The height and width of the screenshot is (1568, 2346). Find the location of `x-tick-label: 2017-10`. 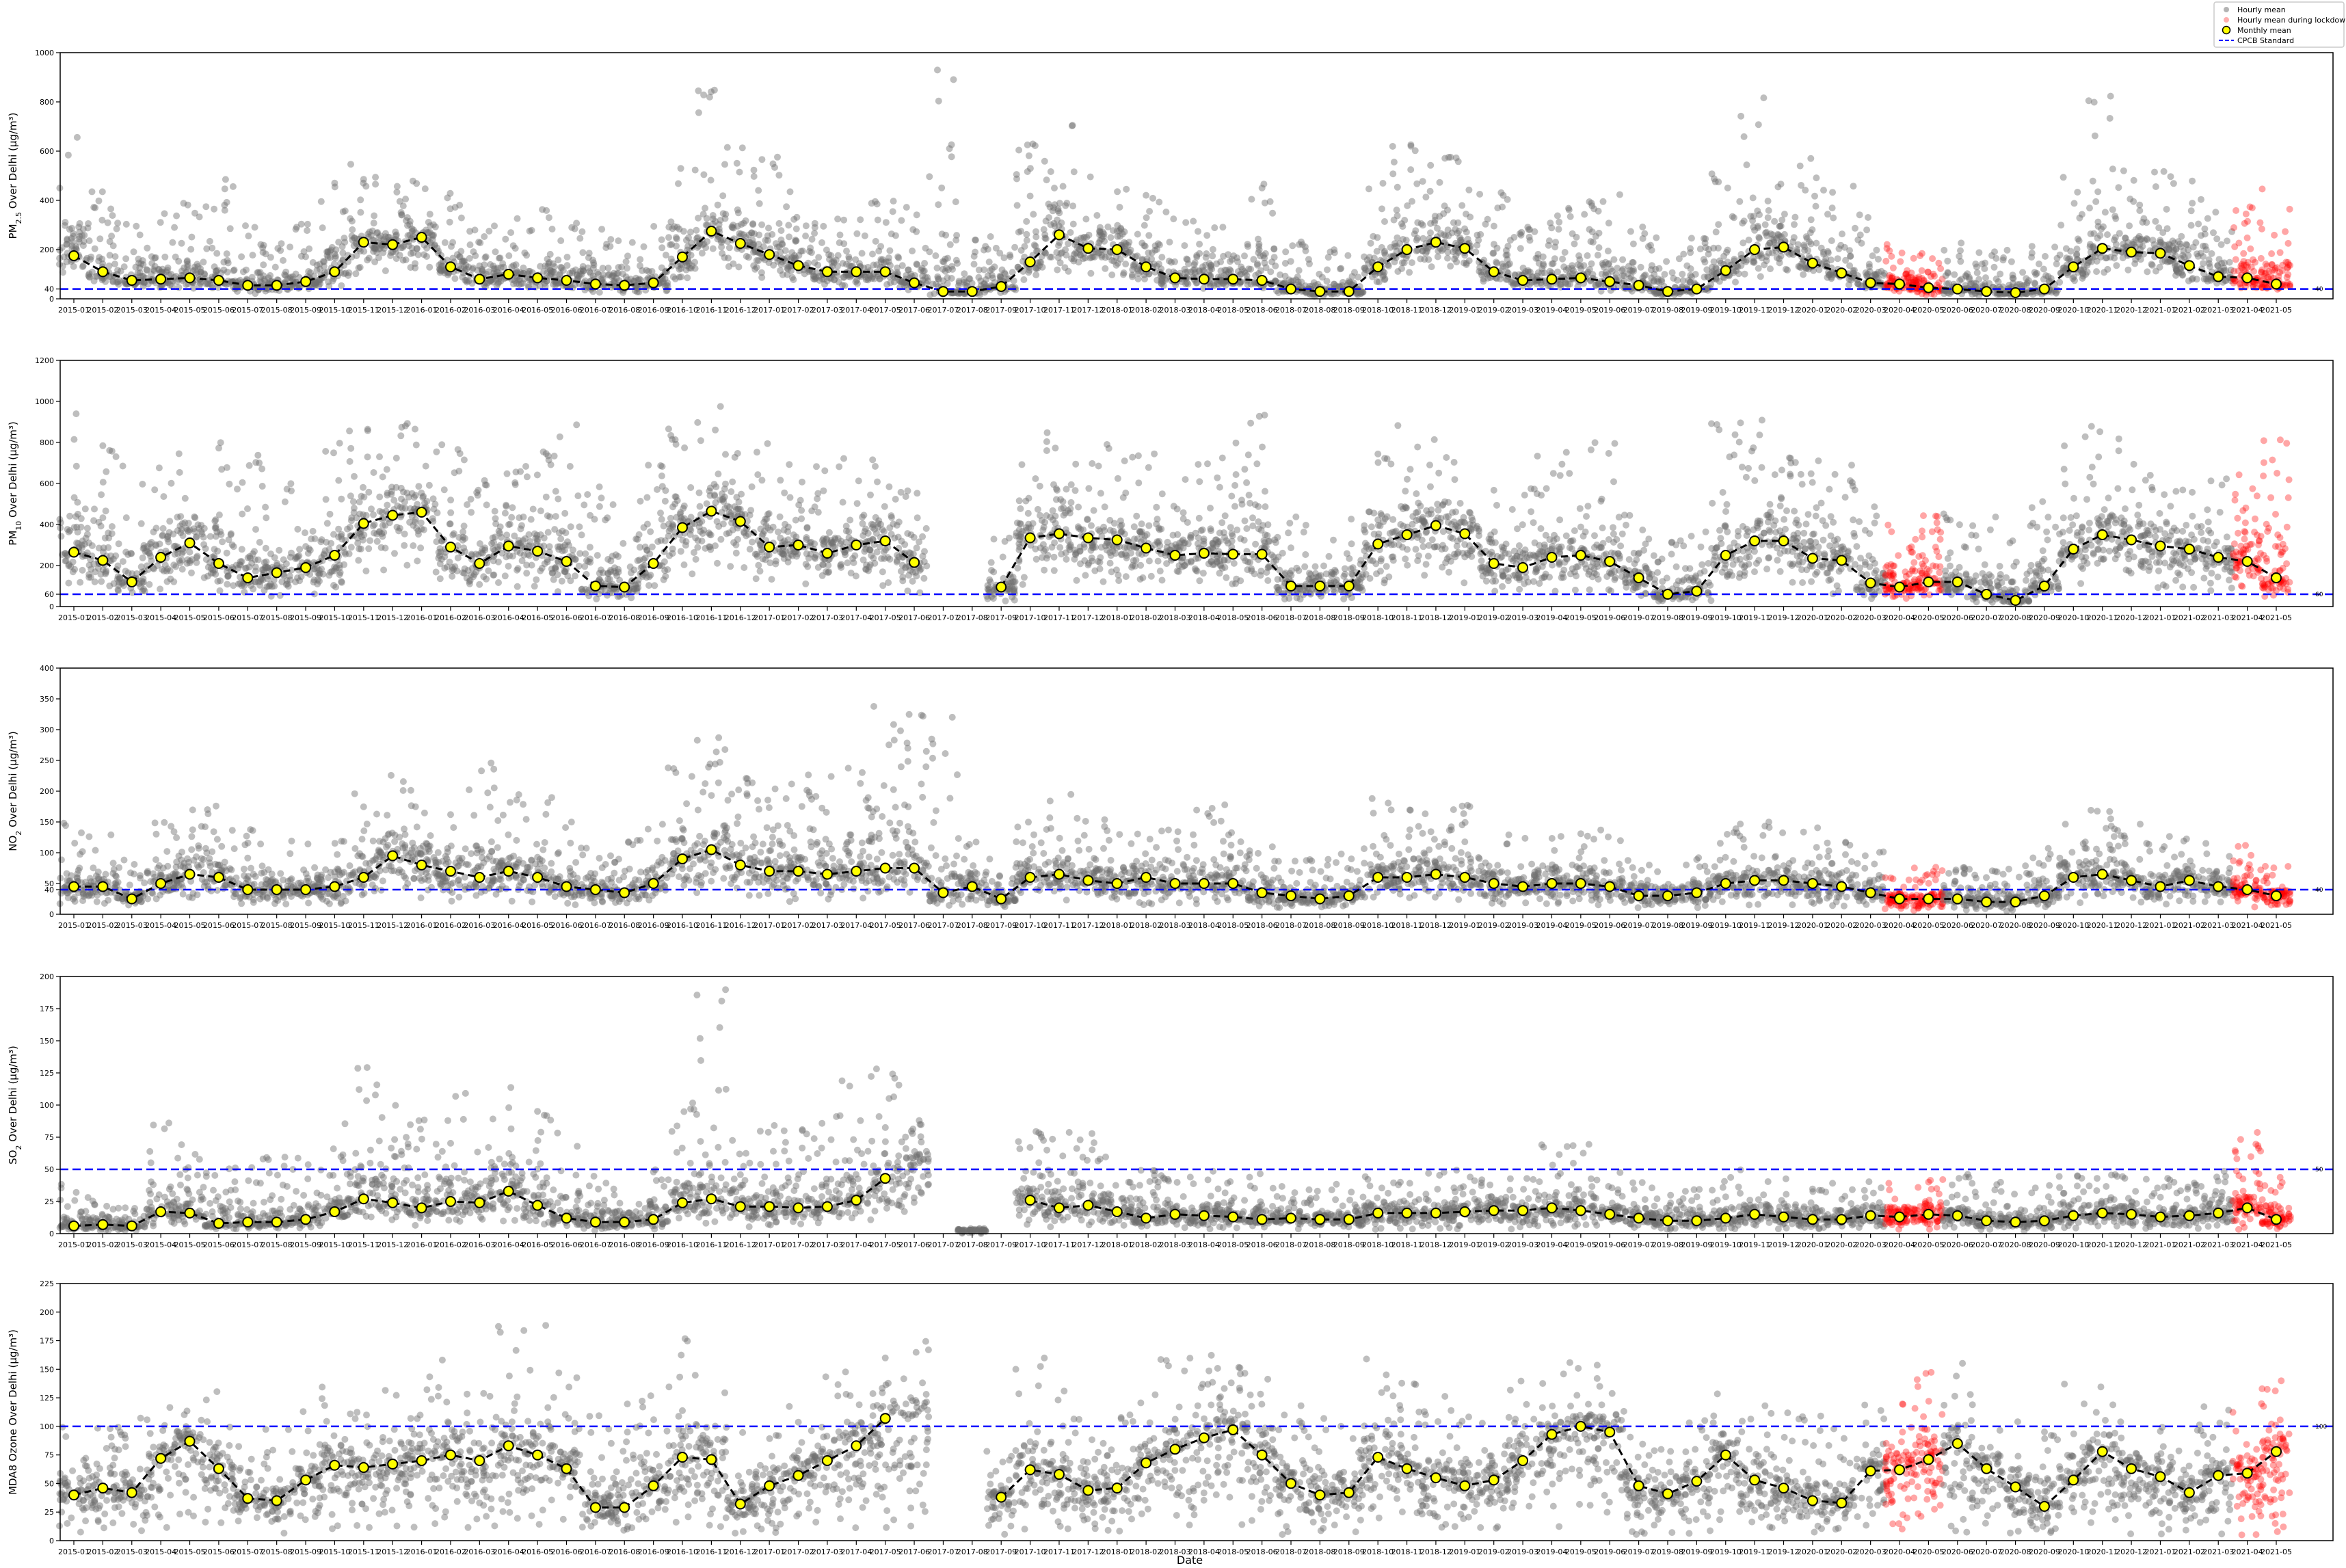

x-tick-label: 2017-10 is located at coordinates (1030, 310).